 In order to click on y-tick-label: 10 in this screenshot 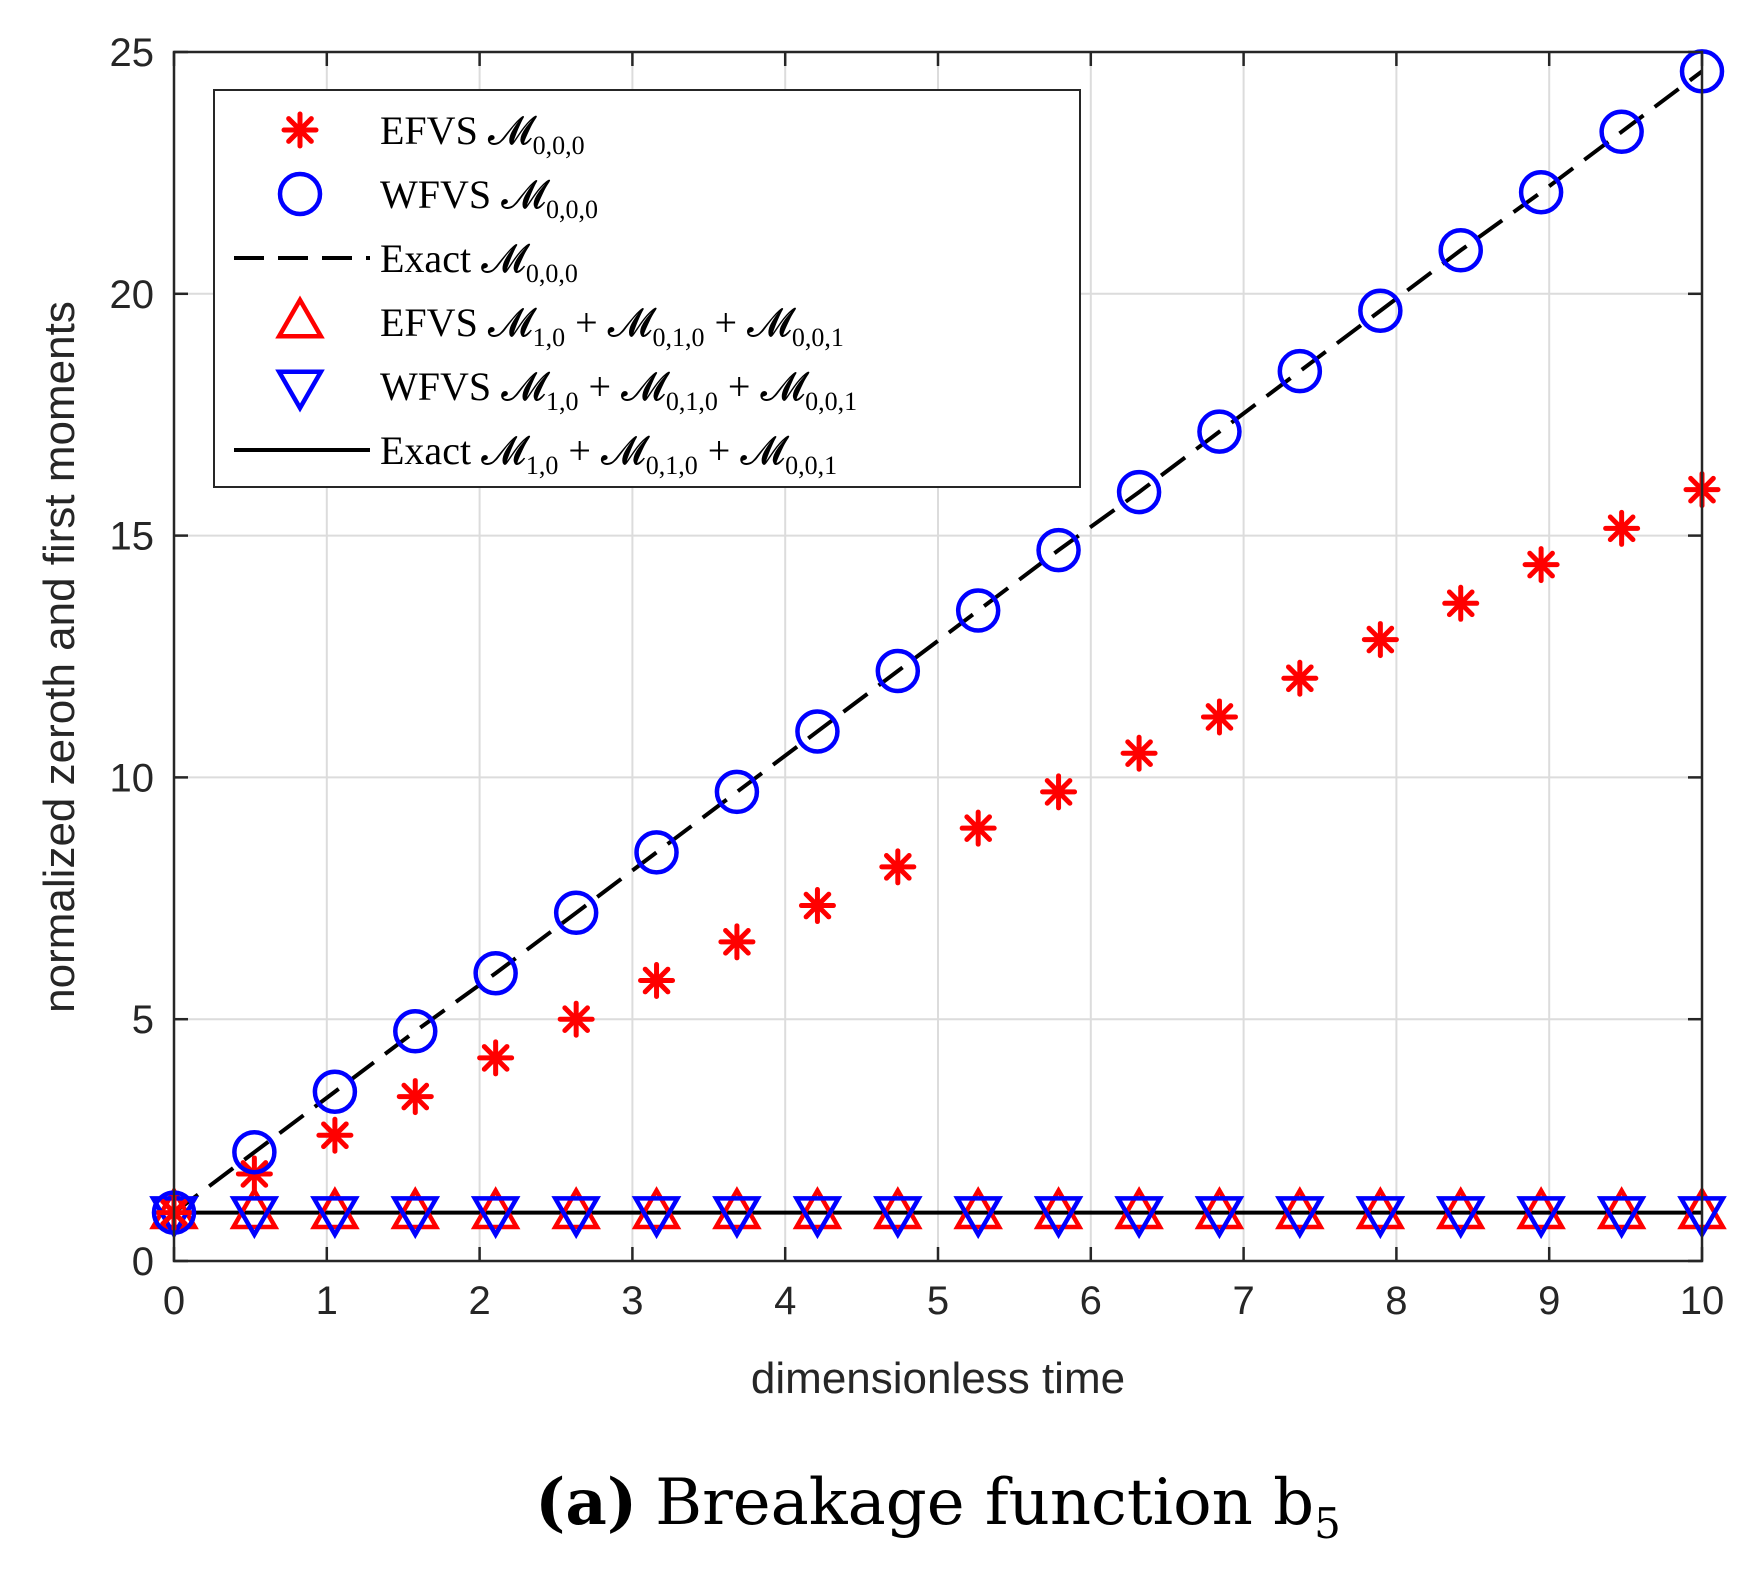, I will do `click(132, 778)`.